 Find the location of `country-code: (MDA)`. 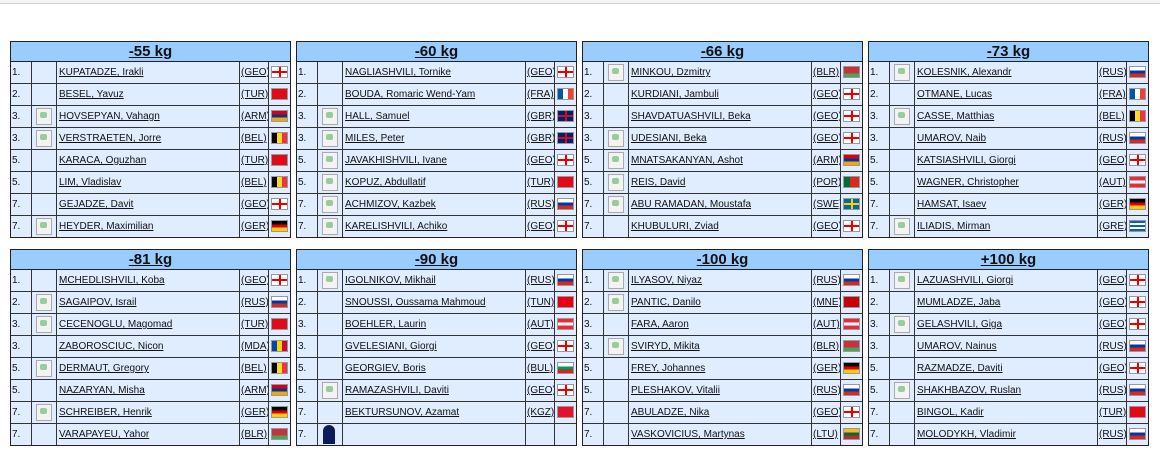

country-code: (MDA) is located at coordinates (254, 346).